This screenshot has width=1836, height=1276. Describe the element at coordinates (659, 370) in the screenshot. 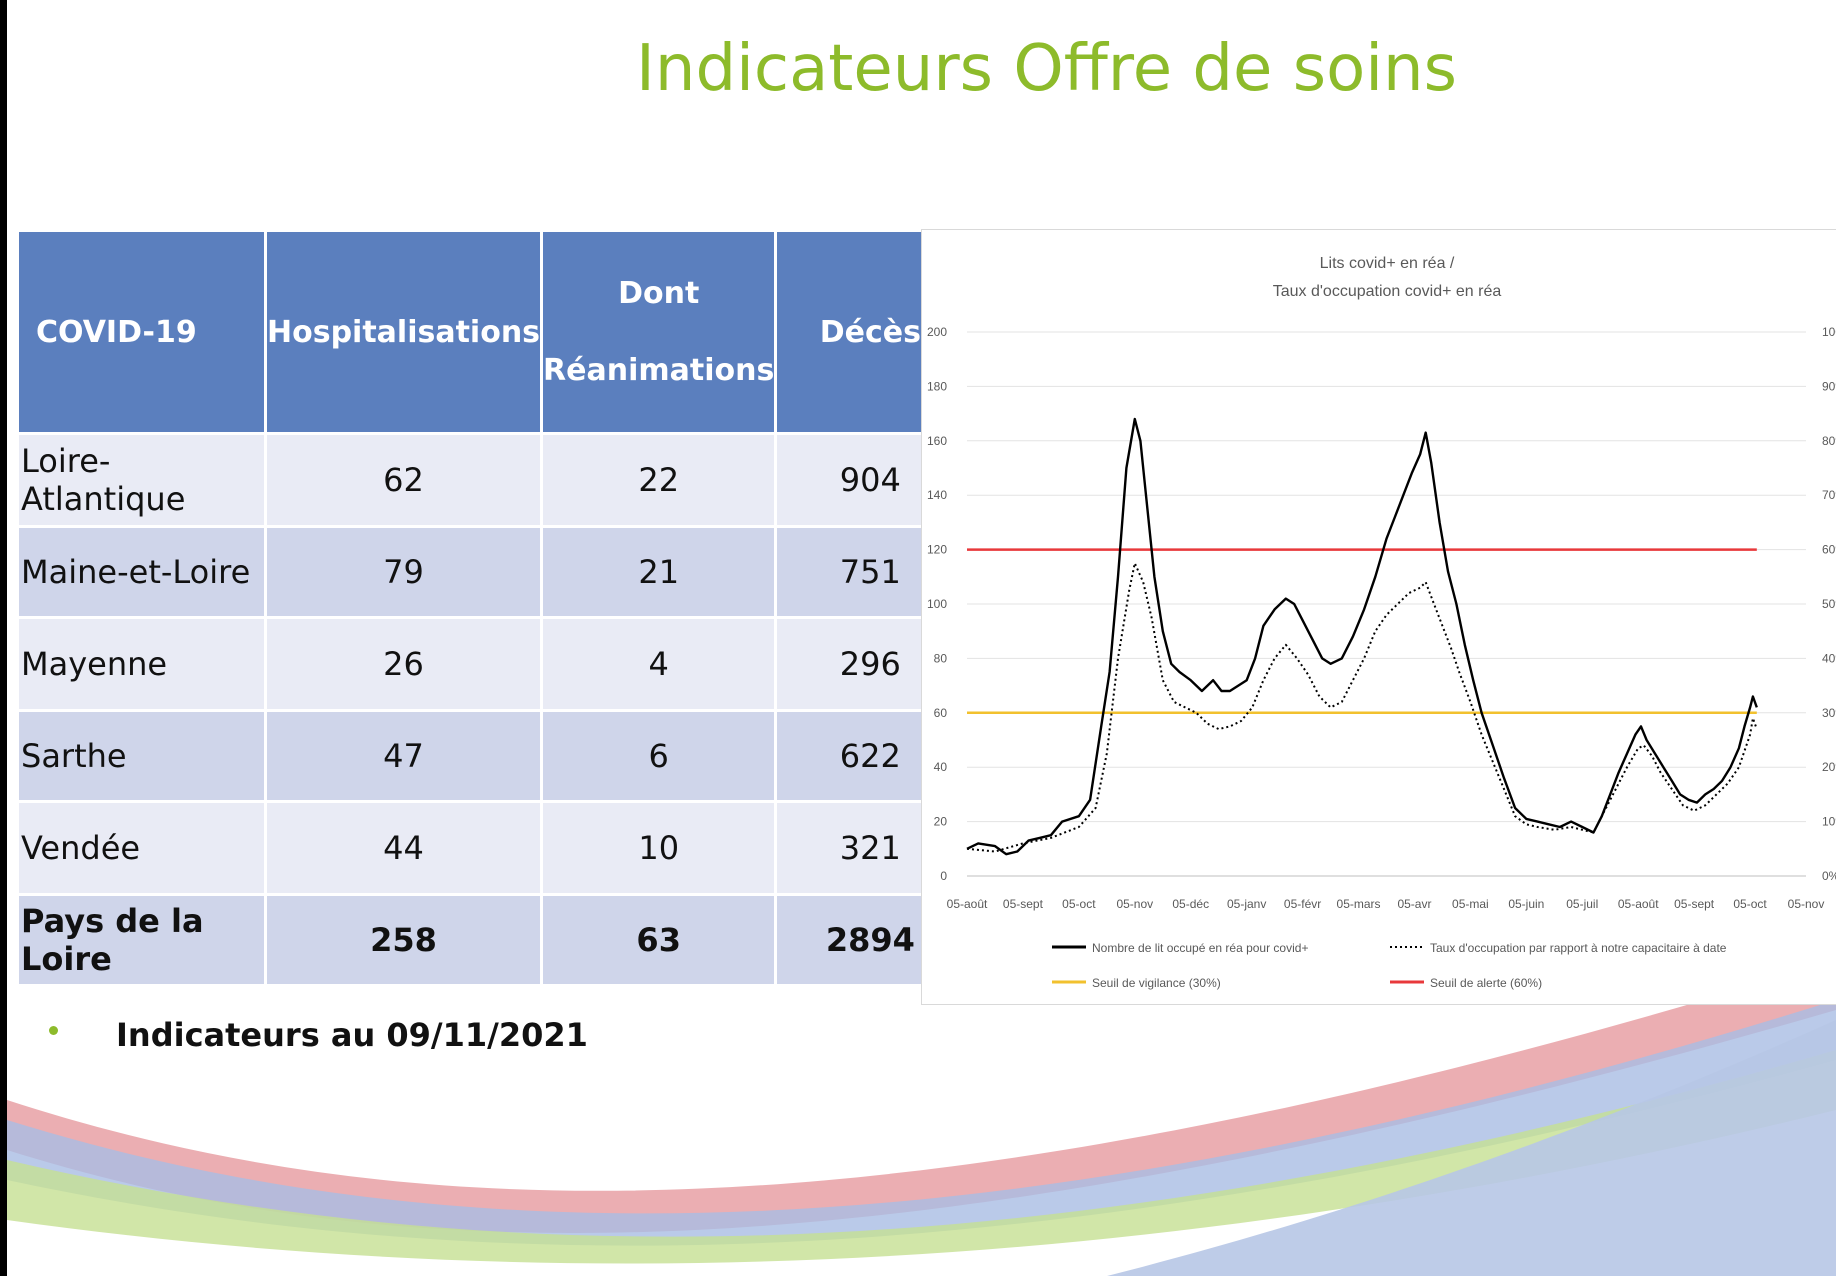

I see `header-reanimations-bottom: Réanimations` at that location.